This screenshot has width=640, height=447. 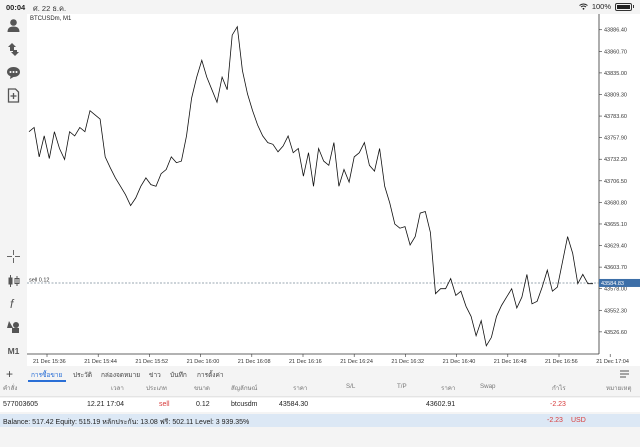 What do you see at coordinates (320, 437) in the screenshot?
I see `empty-area` at bounding box center [320, 437].